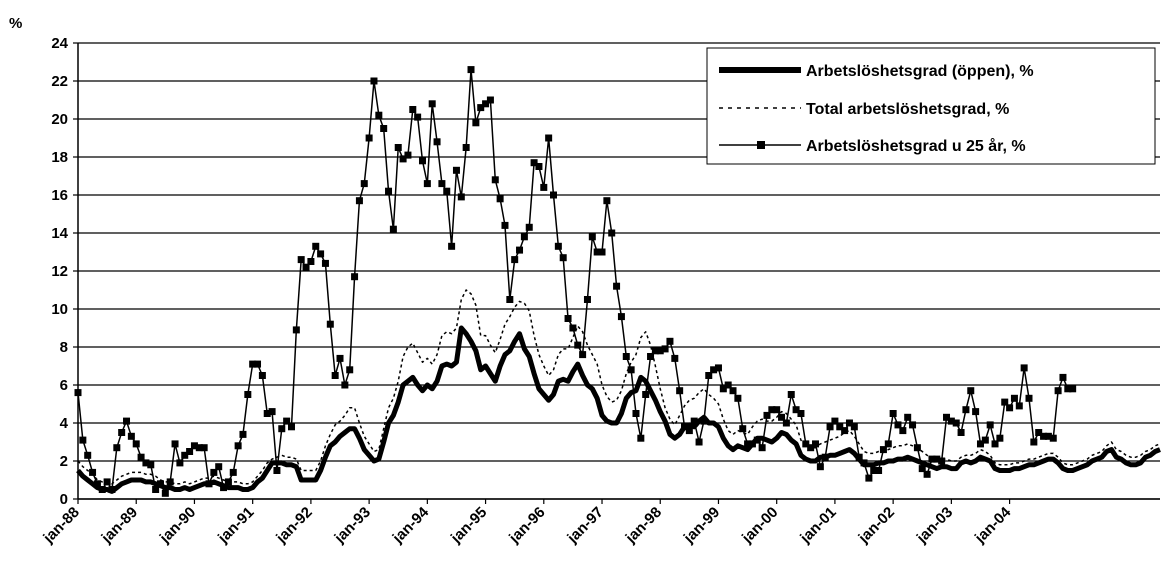  I want to click on y-tick-label: 8, so click(64, 347).